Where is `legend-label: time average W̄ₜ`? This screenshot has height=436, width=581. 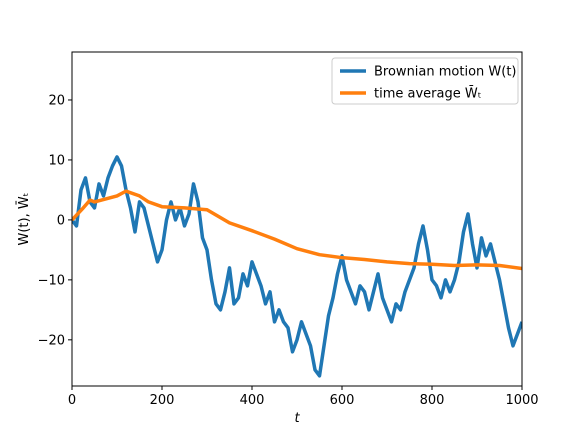
legend-label: time average W̄ₜ is located at coordinates (428, 93).